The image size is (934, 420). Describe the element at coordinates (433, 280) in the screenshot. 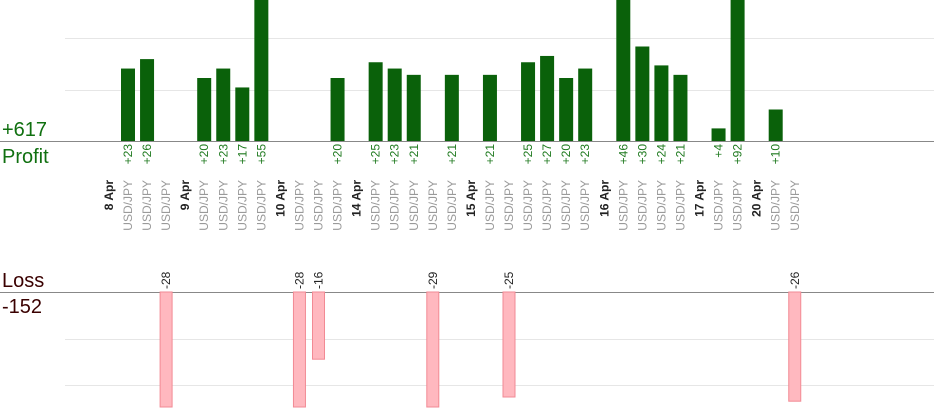

I see `loss-value-label: -29` at that location.